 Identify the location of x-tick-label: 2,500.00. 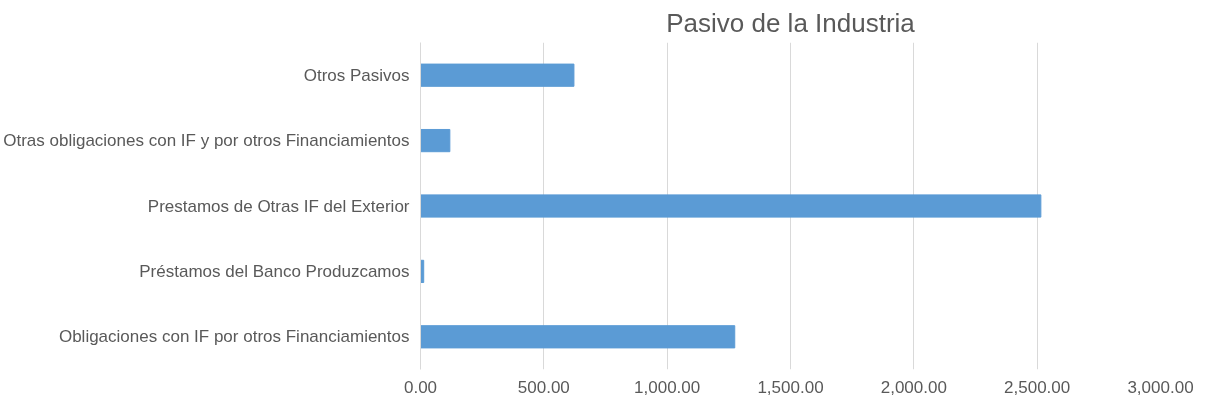
(1037, 387).